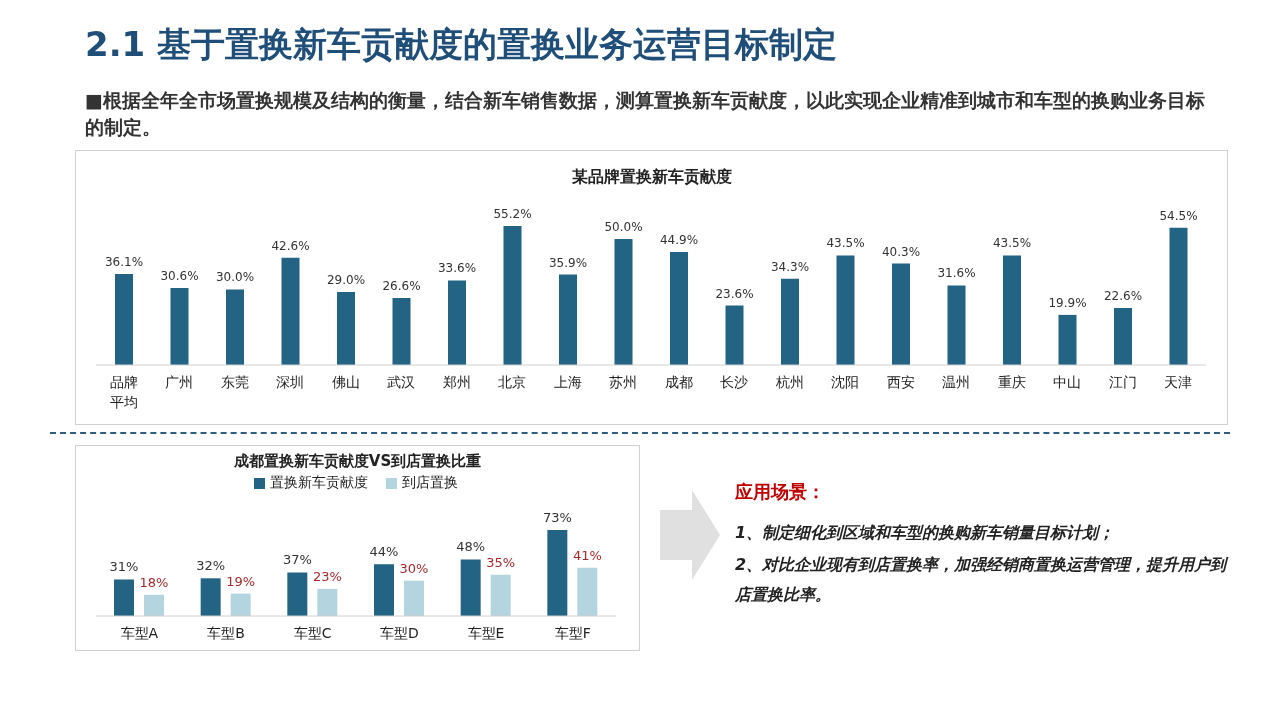 Image resolution: width=1280 pixels, height=720 pixels. I want to click on x-tick-label: 品牌平均, so click(123, 392).